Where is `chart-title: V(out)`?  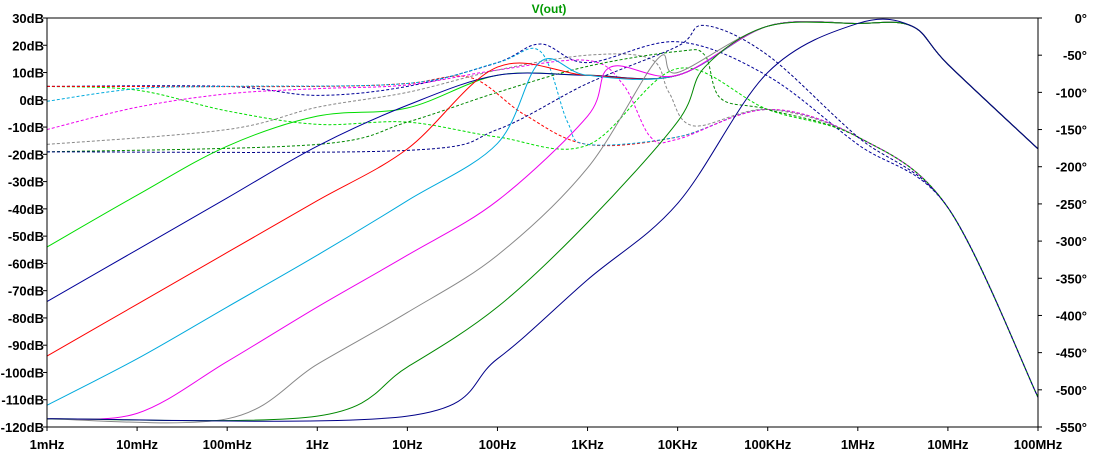
chart-title: V(out) is located at coordinates (549, 9).